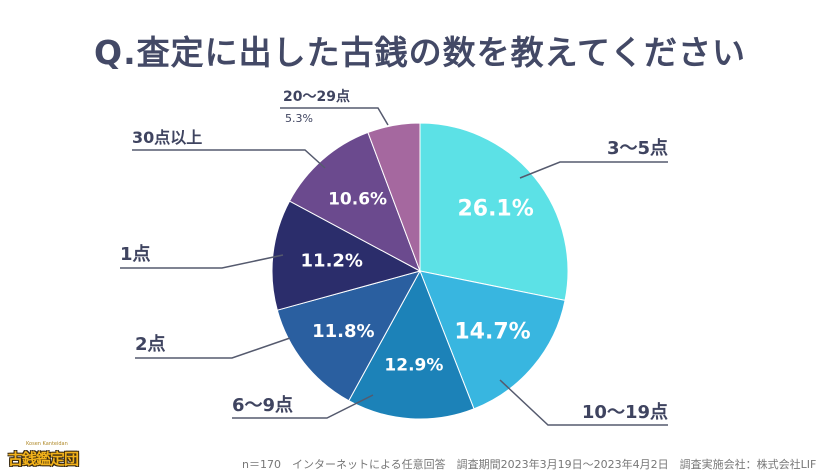  What do you see at coordinates (43, 459) in the screenshot?
I see `brand-logo-text: 古銭鑑定団` at bounding box center [43, 459].